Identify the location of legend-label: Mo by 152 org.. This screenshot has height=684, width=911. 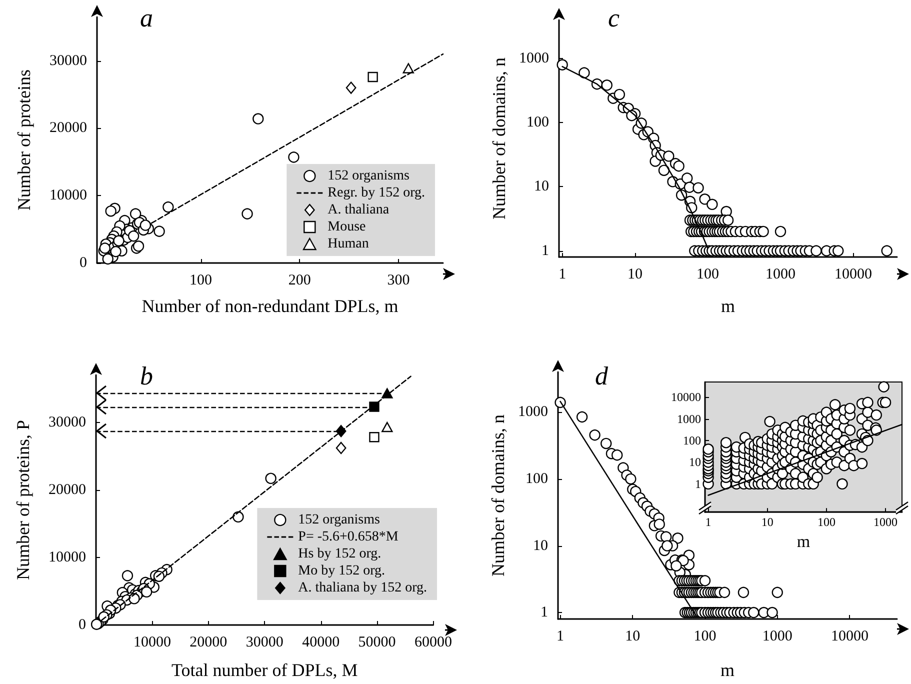
(342, 571).